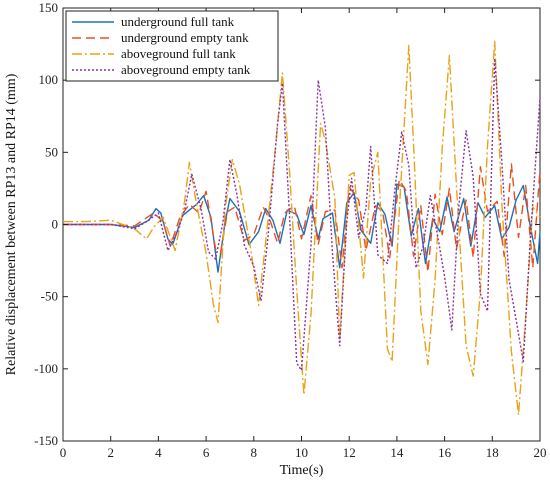 This screenshot has width=550, height=487. Describe the element at coordinates (254, 452) in the screenshot. I see `x-tick-label: 8` at that location.